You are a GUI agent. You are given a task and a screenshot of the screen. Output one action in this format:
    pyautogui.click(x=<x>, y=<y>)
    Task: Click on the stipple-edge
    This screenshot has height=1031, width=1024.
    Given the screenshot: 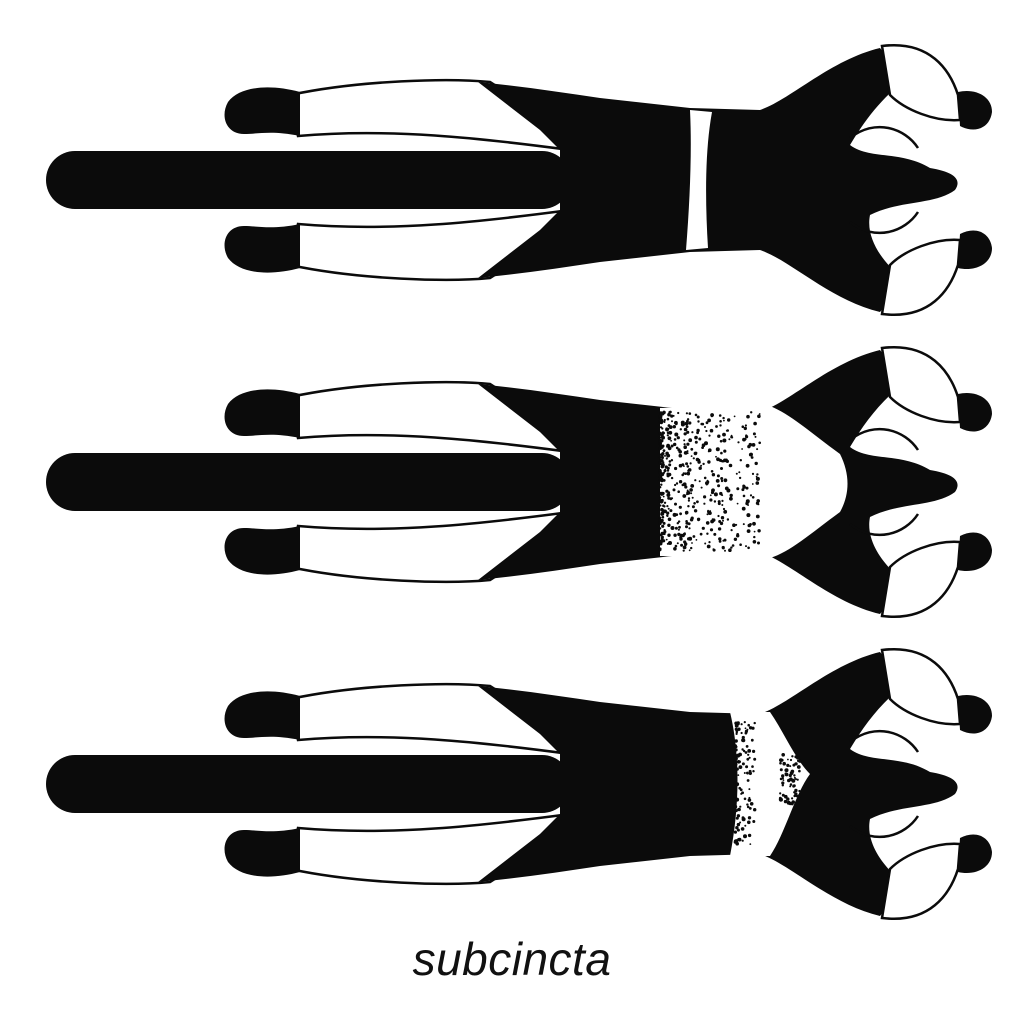 What is the action you would take?
    pyautogui.click(x=767, y=783)
    